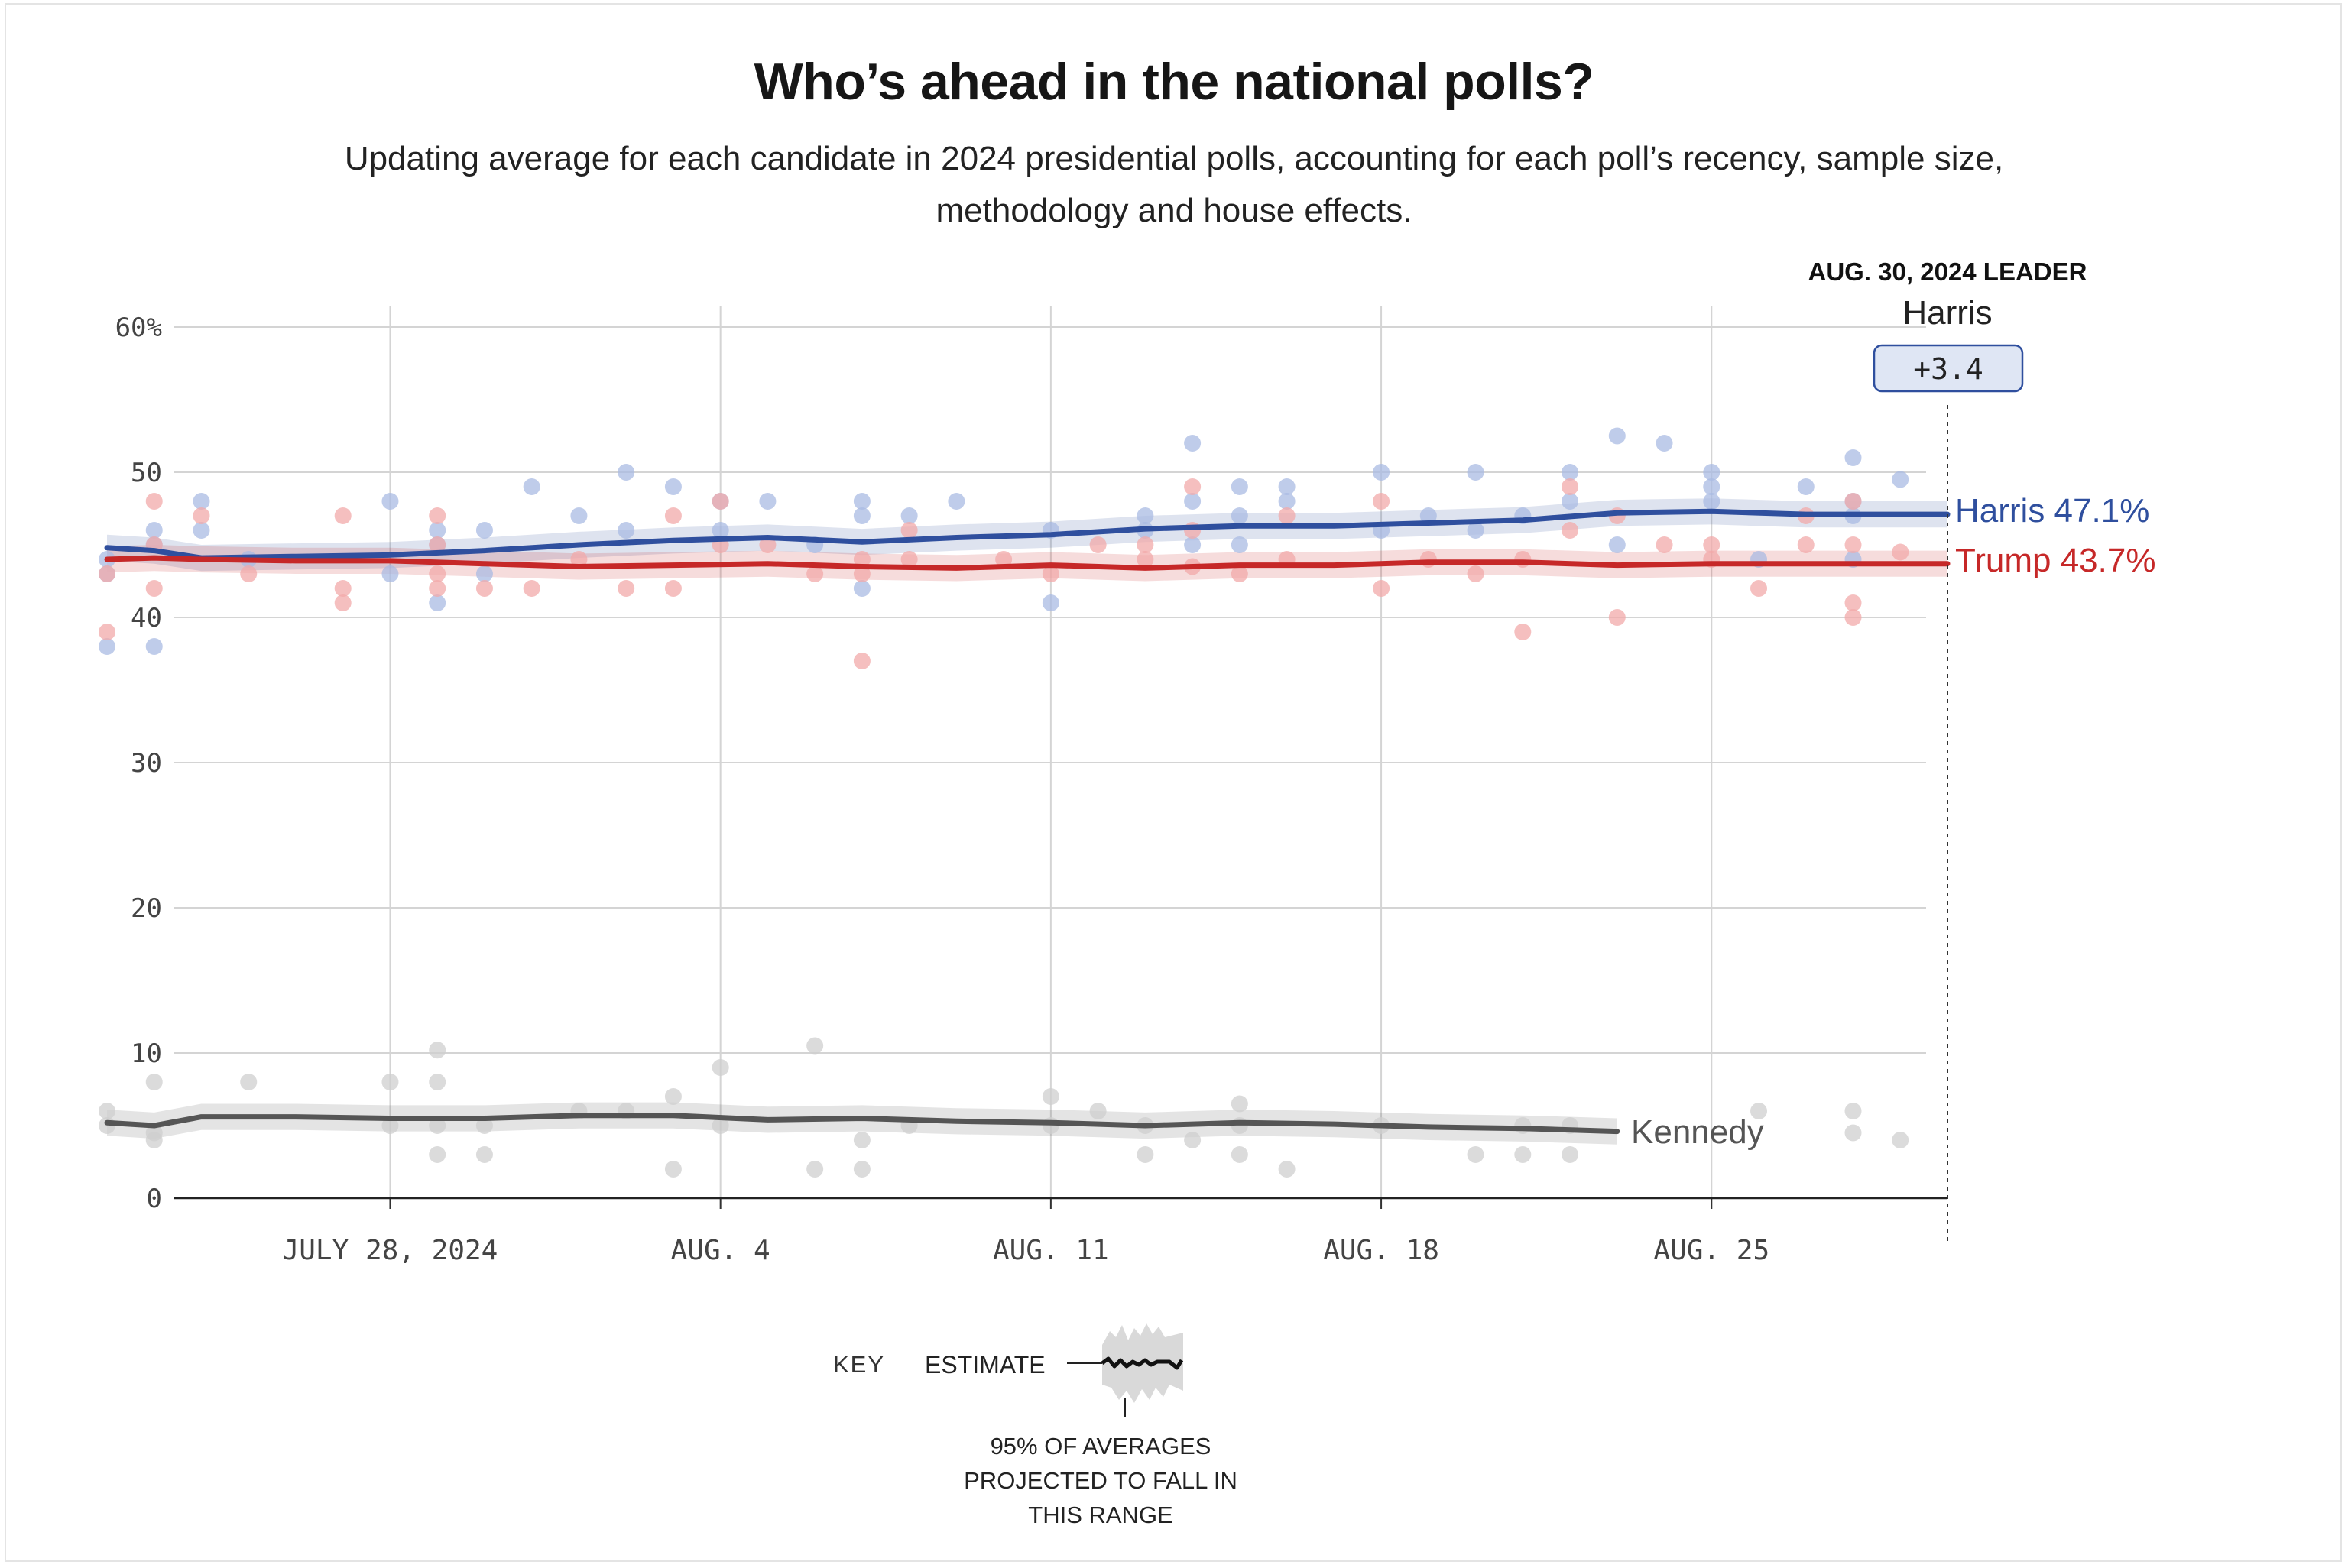  Describe the element at coordinates (1174, 82) in the screenshot. I see `chart-title: Who’s ahead in the national polls?` at that location.